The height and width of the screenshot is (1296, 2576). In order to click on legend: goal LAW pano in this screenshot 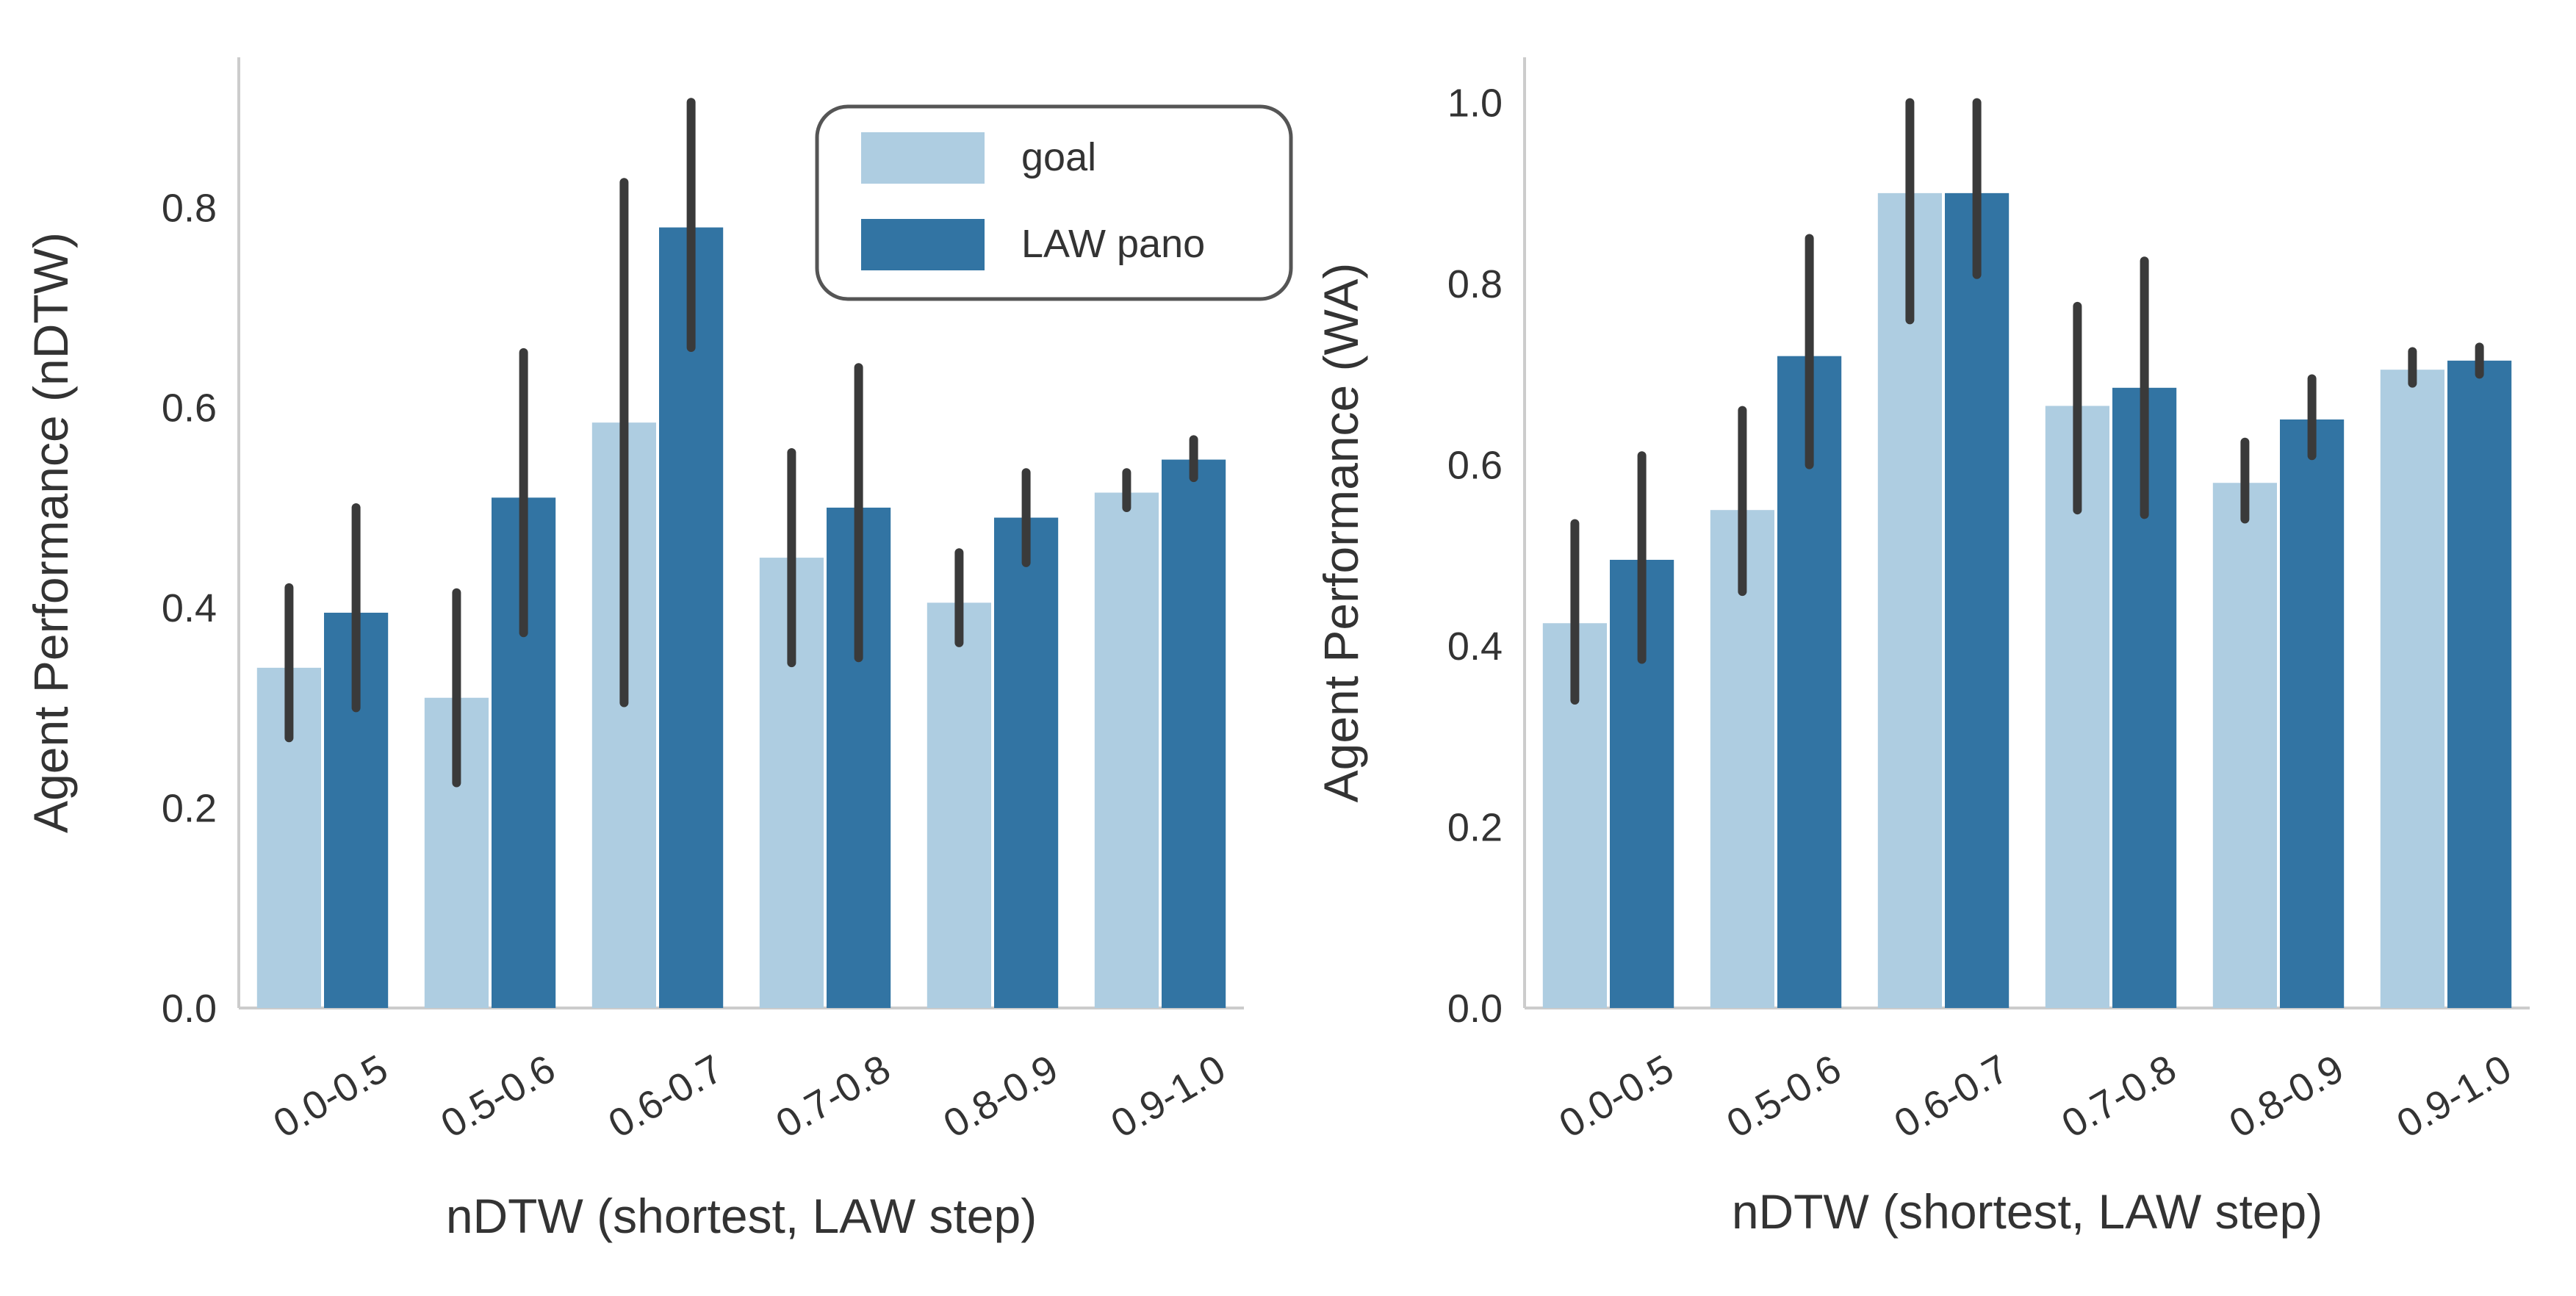, I will do `click(1054, 202)`.